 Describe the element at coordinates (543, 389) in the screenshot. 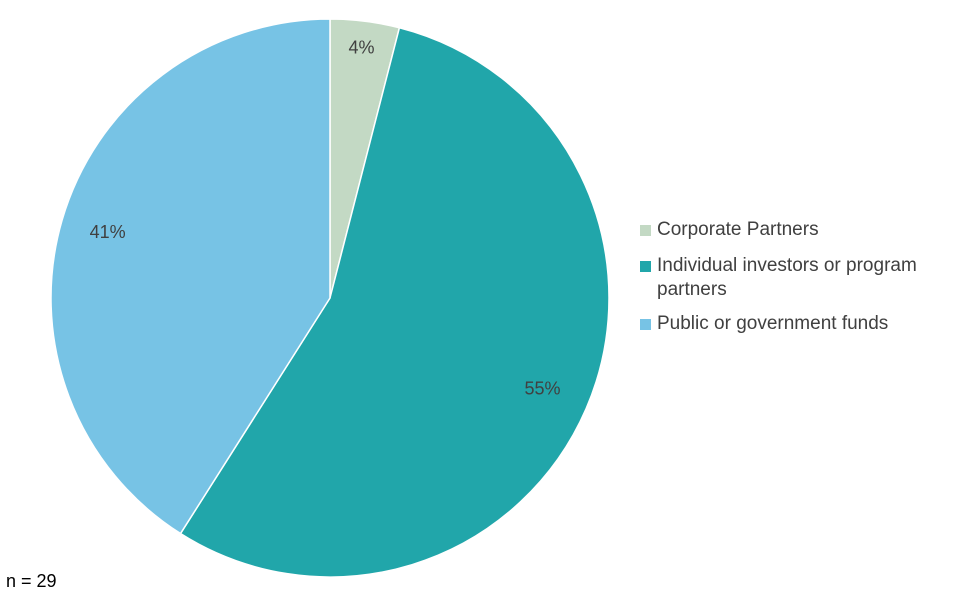

I see `pie-slice-label-1: 55%` at that location.